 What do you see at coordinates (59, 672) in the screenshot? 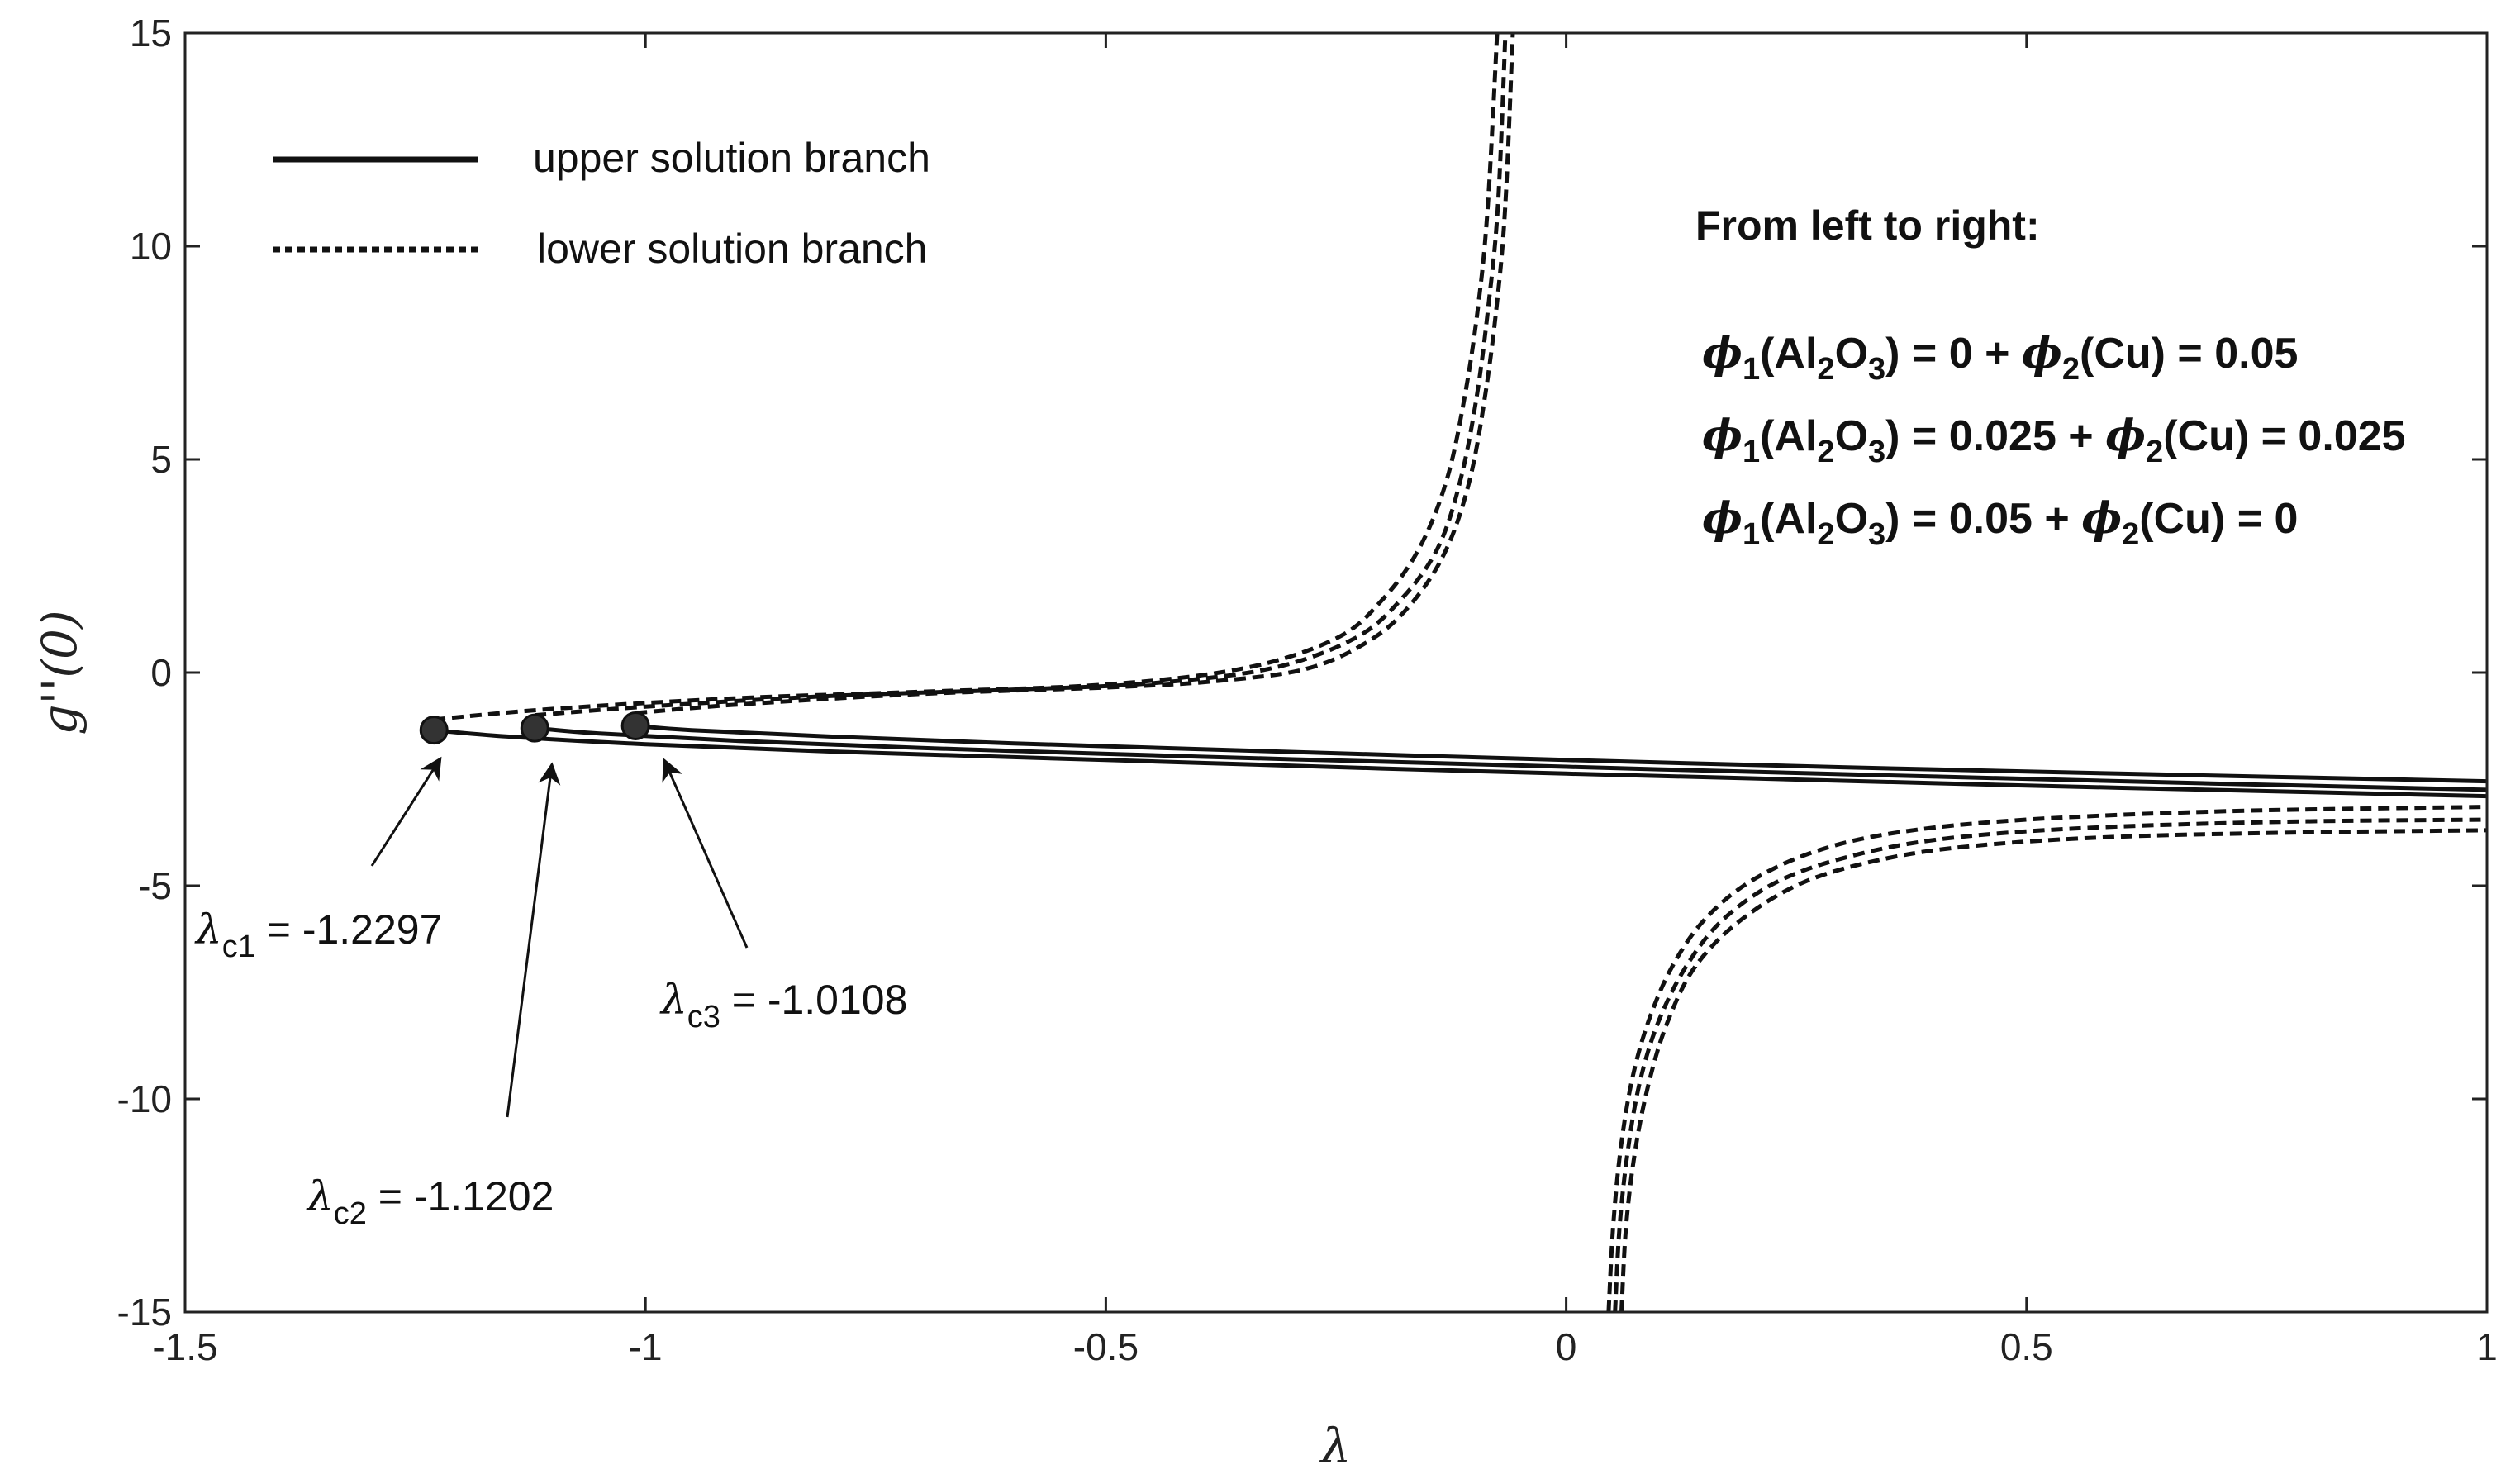
I see `y-axis-label: g''(0)` at bounding box center [59, 672].